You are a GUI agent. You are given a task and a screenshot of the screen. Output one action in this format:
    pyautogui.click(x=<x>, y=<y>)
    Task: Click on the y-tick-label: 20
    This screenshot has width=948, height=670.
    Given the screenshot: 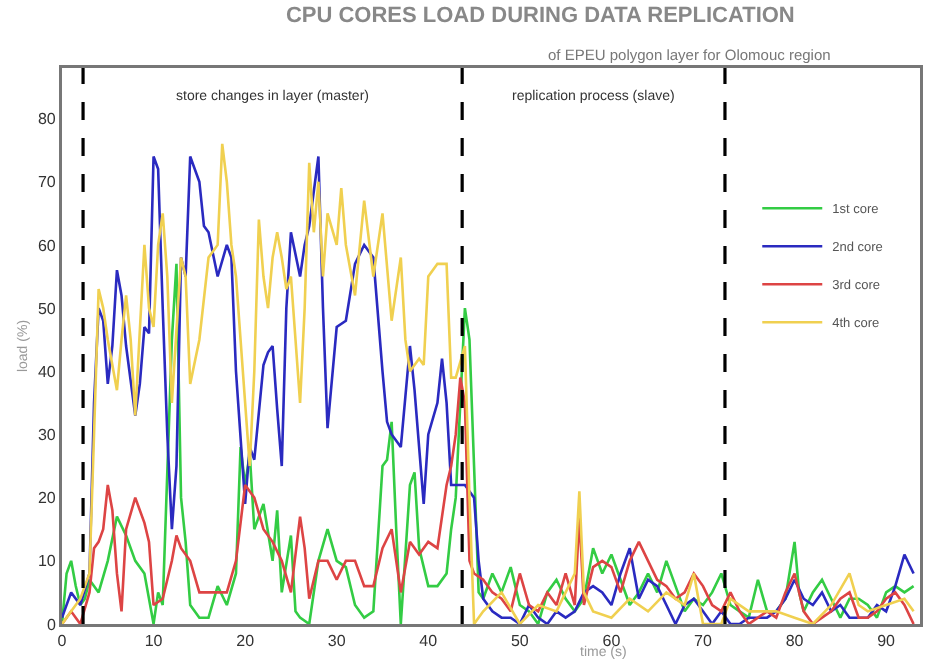 What is the action you would take?
    pyautogui.click(x=47, y=498)
    